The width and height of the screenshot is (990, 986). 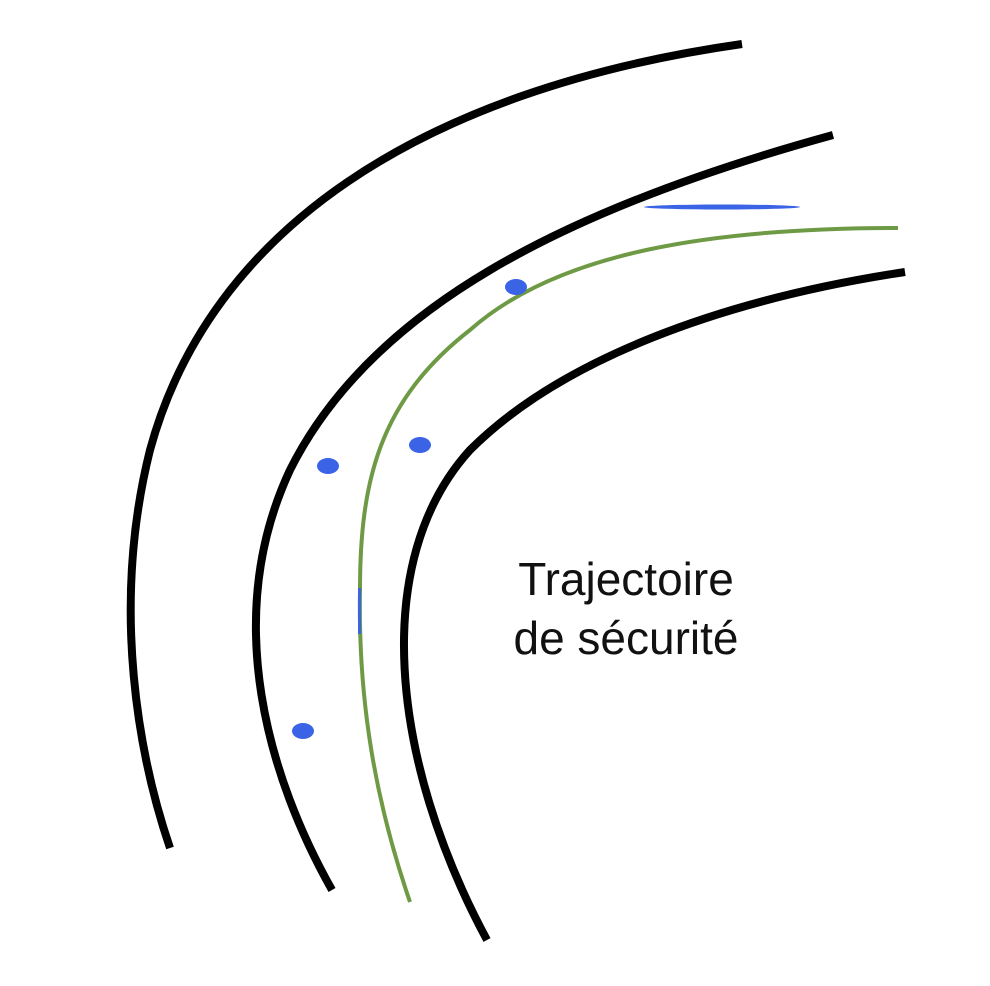 I want to click on trajectory-label-line1: Trajectoire, so click(x=626, y=579).